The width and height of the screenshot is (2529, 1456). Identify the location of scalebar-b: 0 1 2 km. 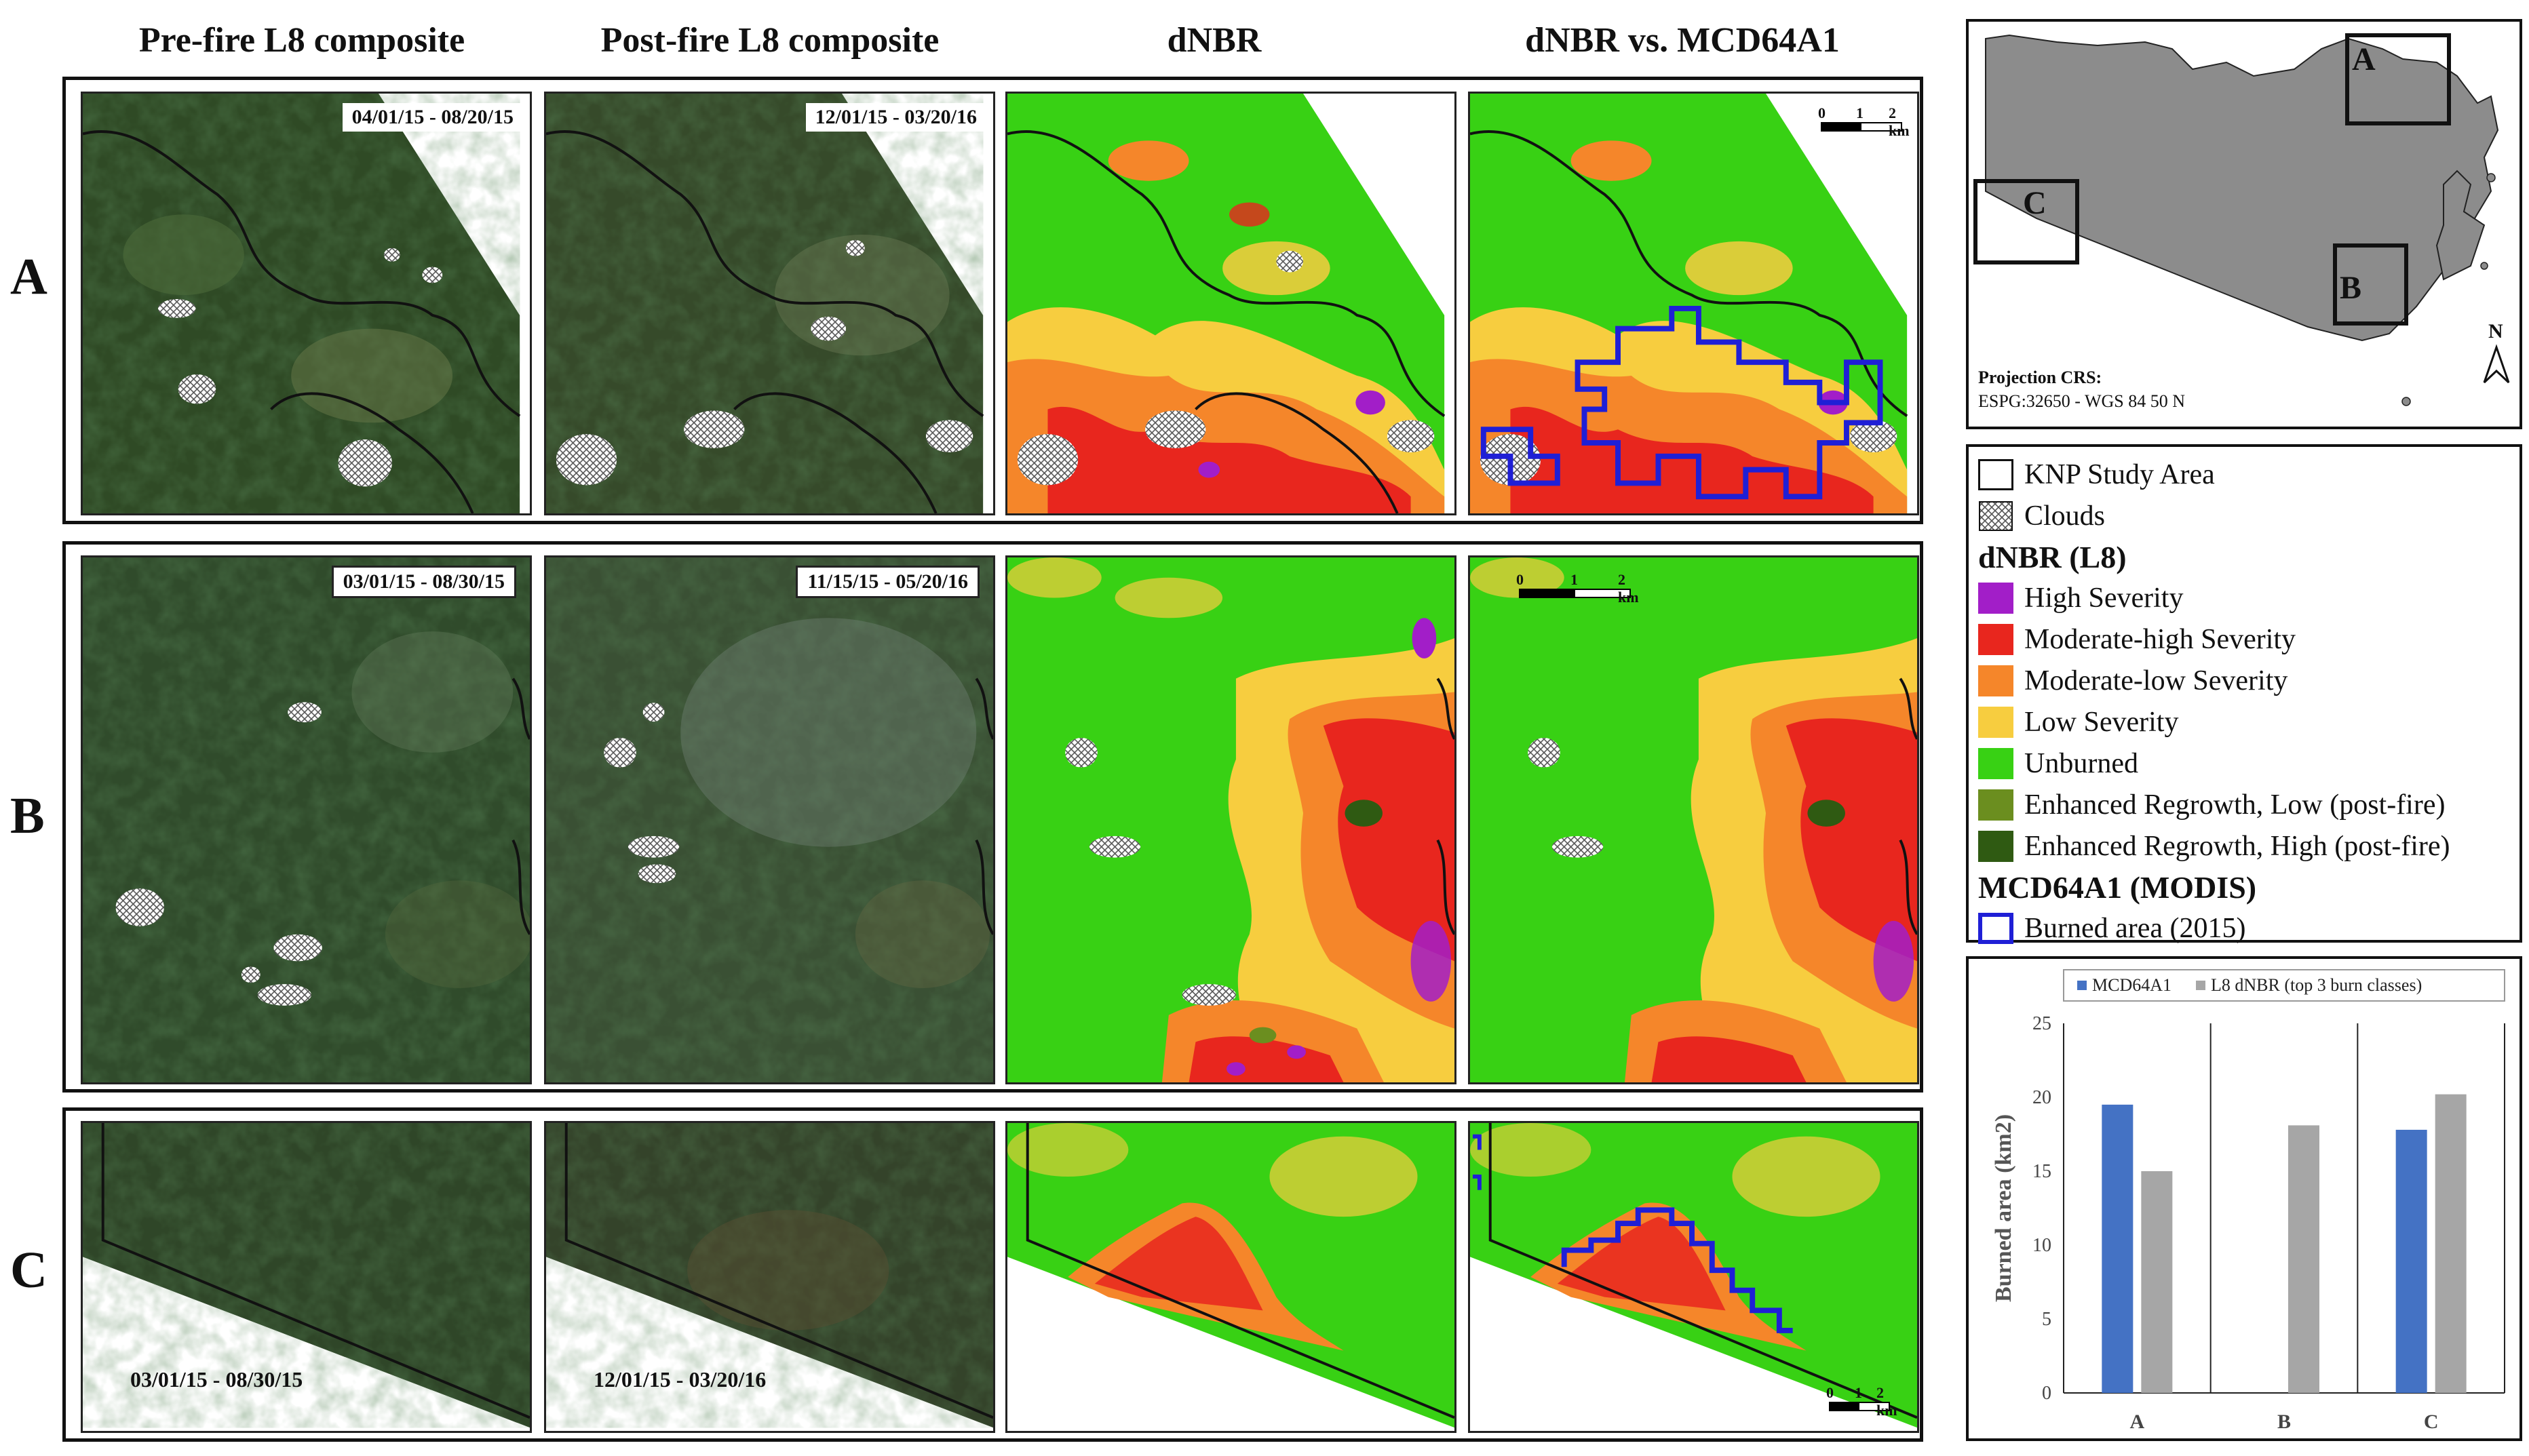
(1577, 588).